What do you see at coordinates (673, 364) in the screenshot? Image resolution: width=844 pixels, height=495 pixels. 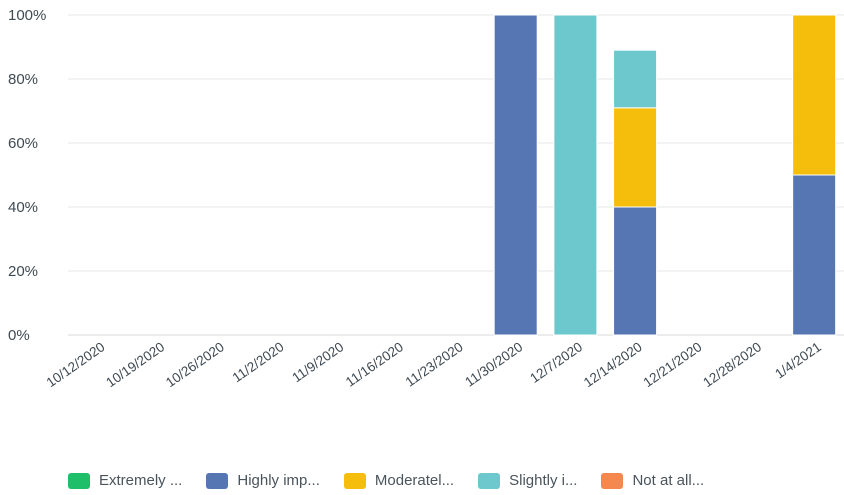 I see `x-tick-label: 12/21/2020` at bounding box center [673, 364].